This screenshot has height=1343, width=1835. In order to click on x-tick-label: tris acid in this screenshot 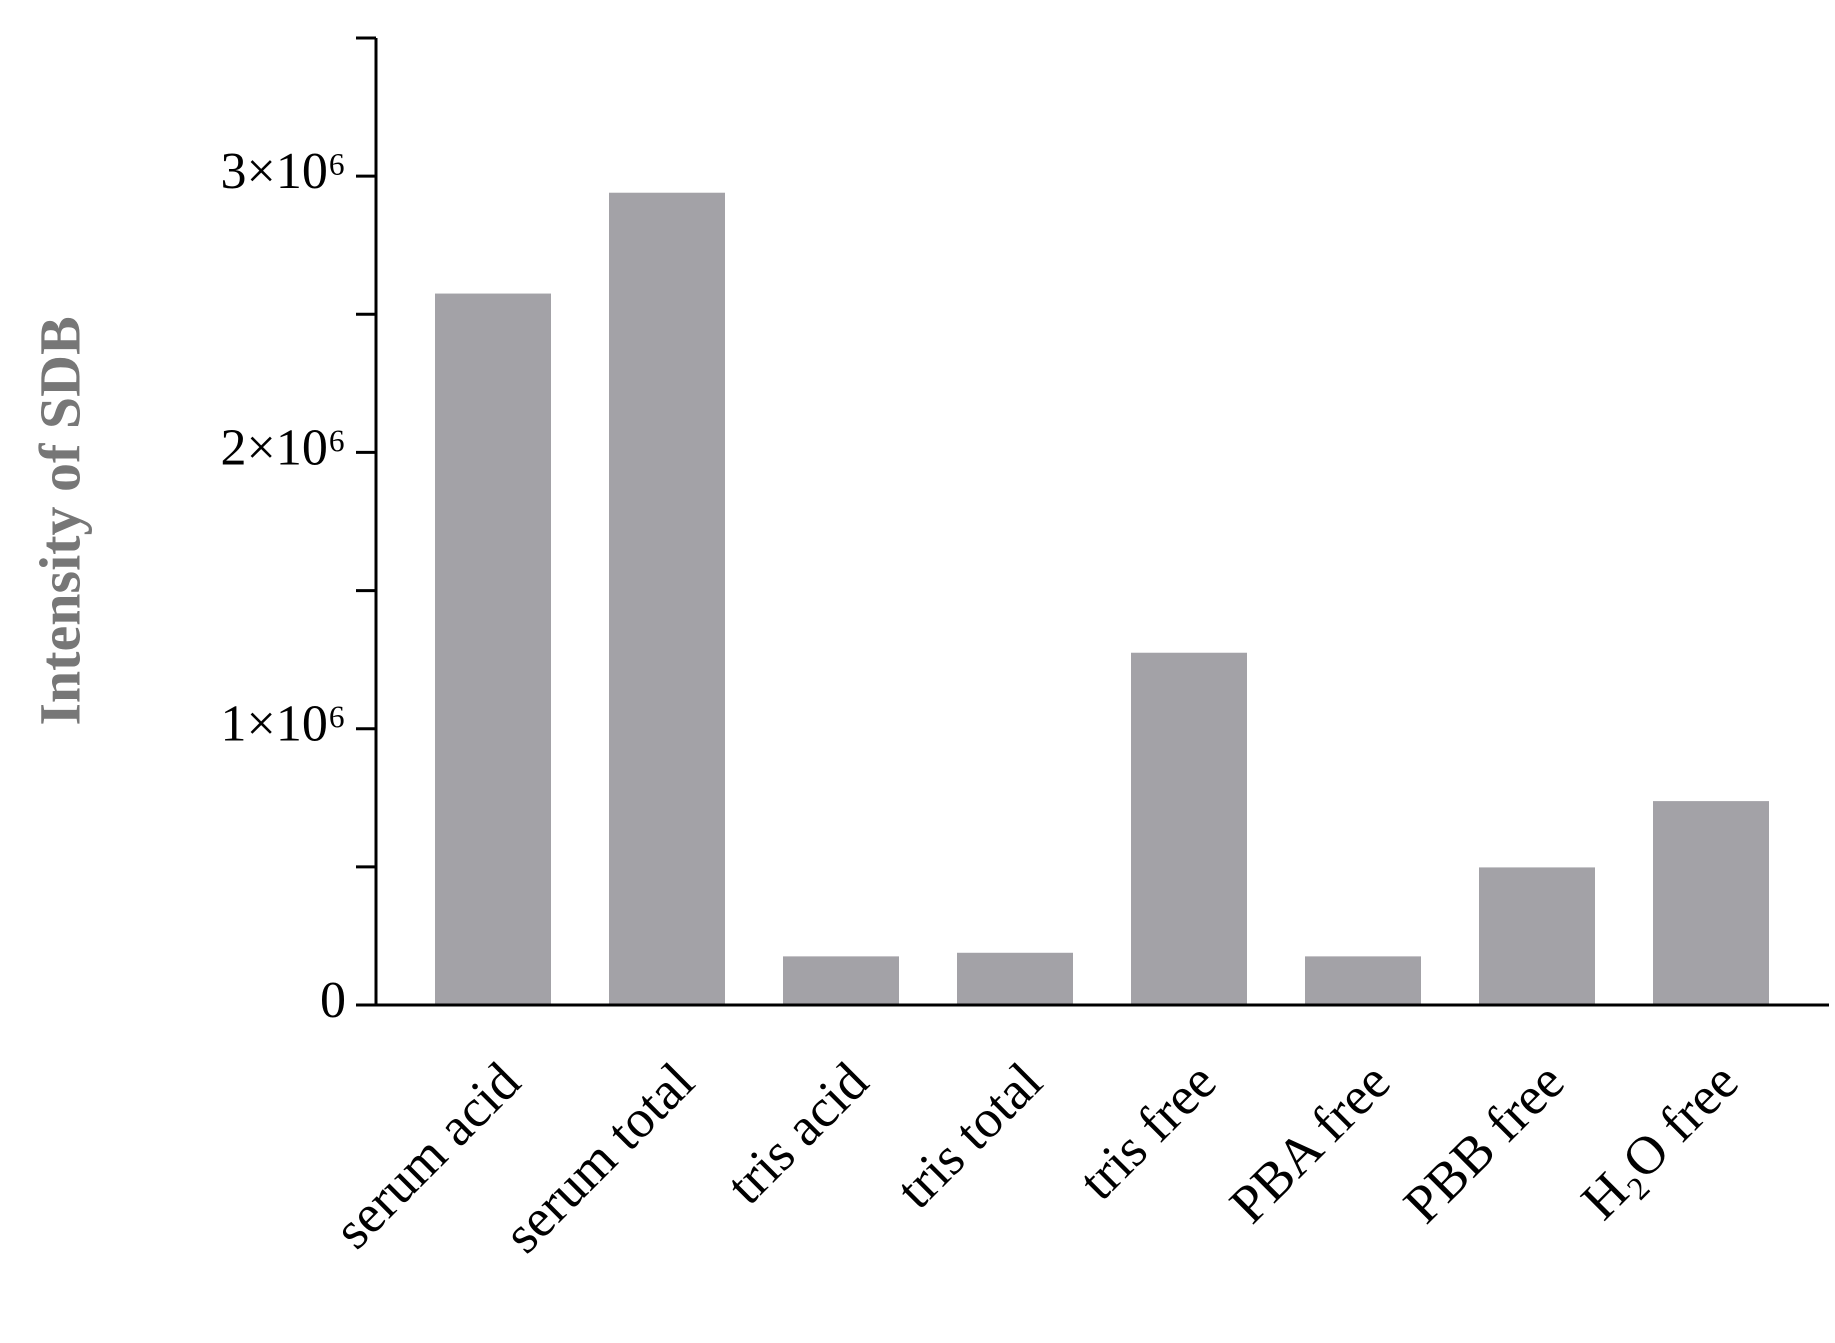, I will do `click(797, 1133)`.